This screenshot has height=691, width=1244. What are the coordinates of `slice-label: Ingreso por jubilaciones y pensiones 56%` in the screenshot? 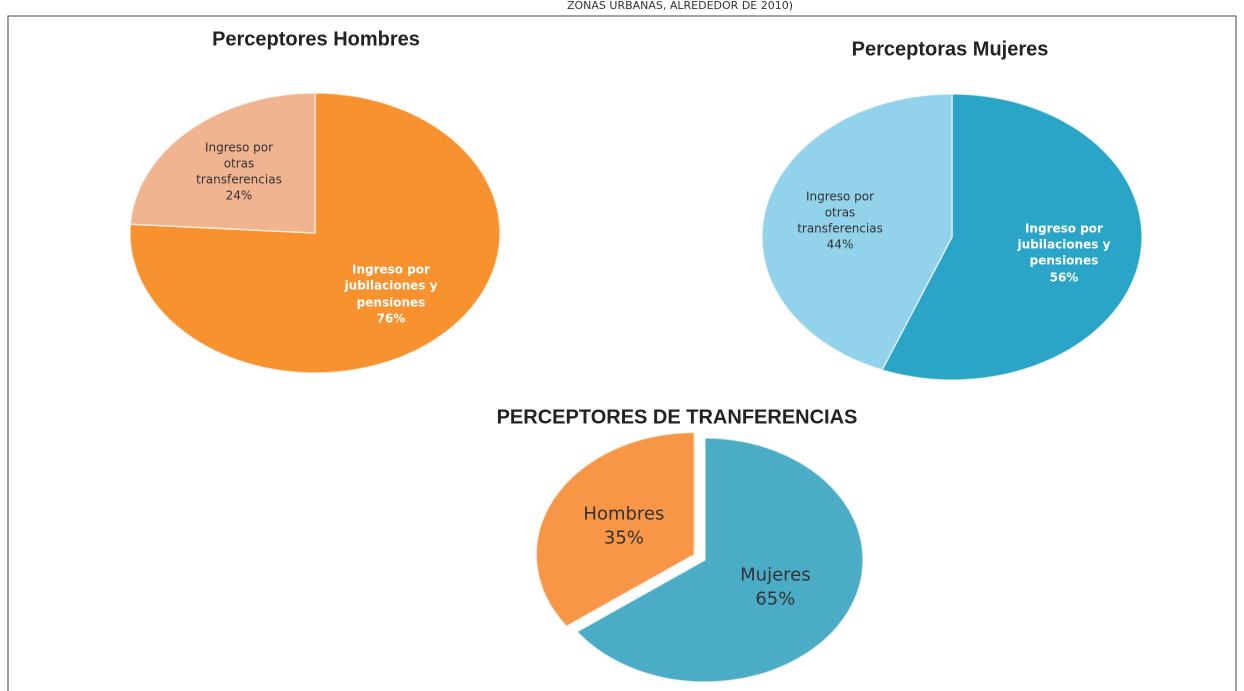 It's located at (1064, 253).